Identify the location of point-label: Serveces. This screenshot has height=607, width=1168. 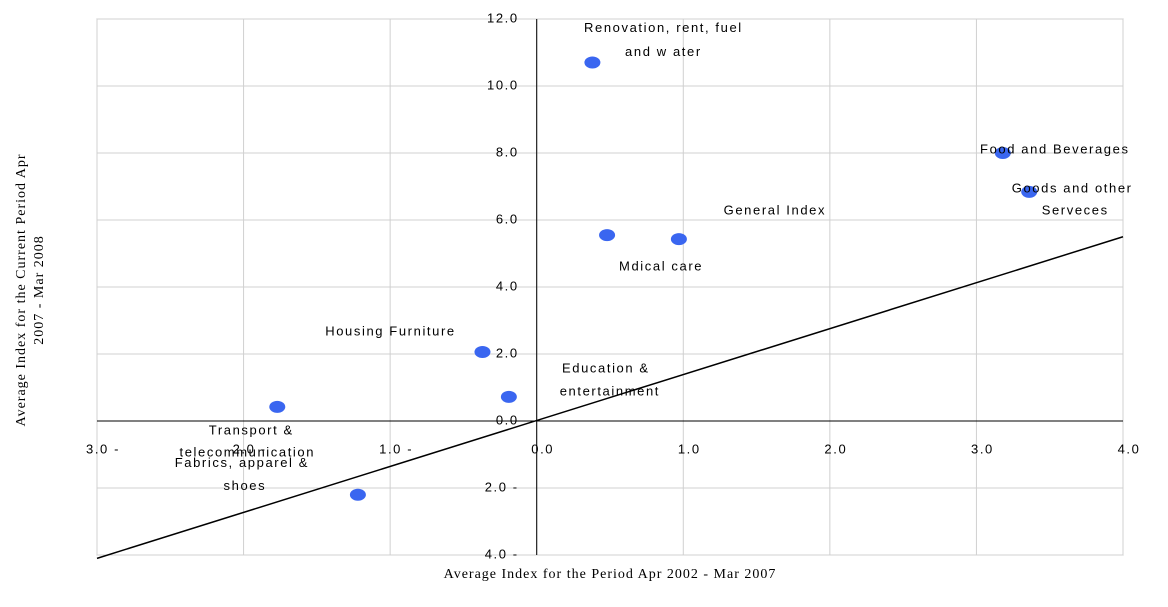
(1075, 209).